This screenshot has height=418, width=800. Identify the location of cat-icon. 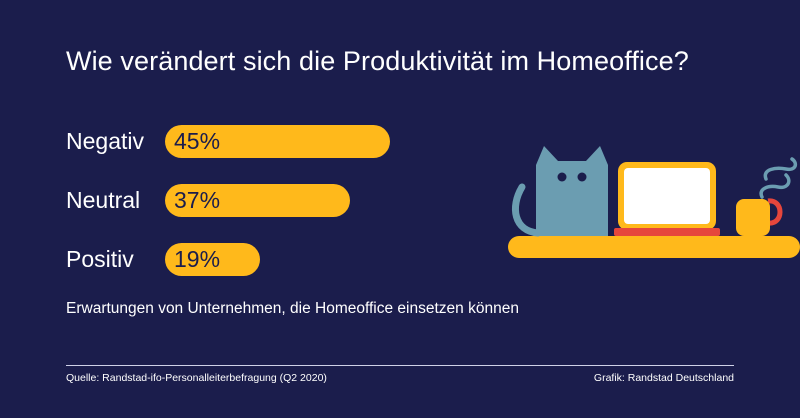
(559, 191).